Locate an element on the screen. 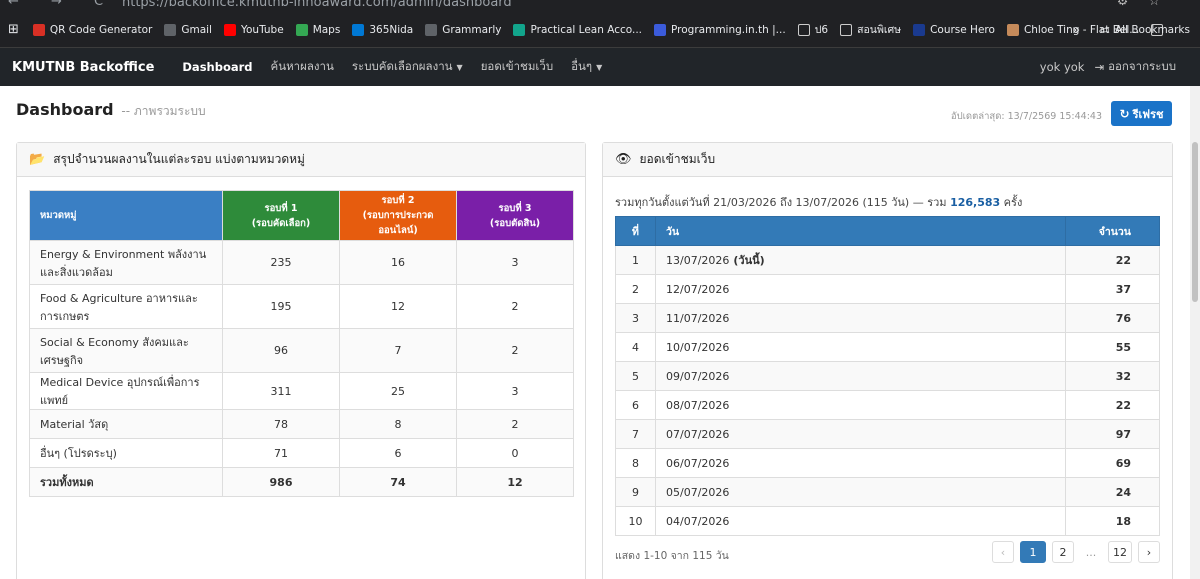 The width and height of the screenshot is (1200, 579). table-row: 2 12/07/2026 37 is located at coordinates (887, 289).